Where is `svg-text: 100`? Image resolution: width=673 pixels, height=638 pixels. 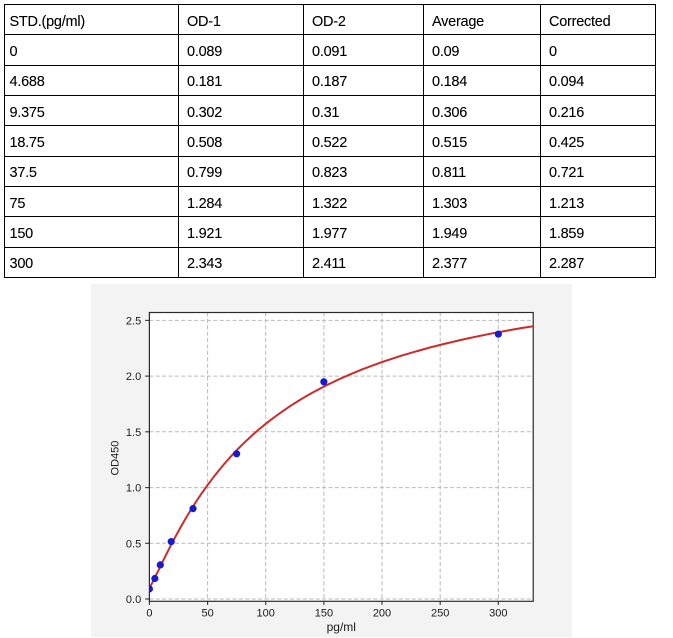
svg-text: 100 is located at coordinates (266, 614).